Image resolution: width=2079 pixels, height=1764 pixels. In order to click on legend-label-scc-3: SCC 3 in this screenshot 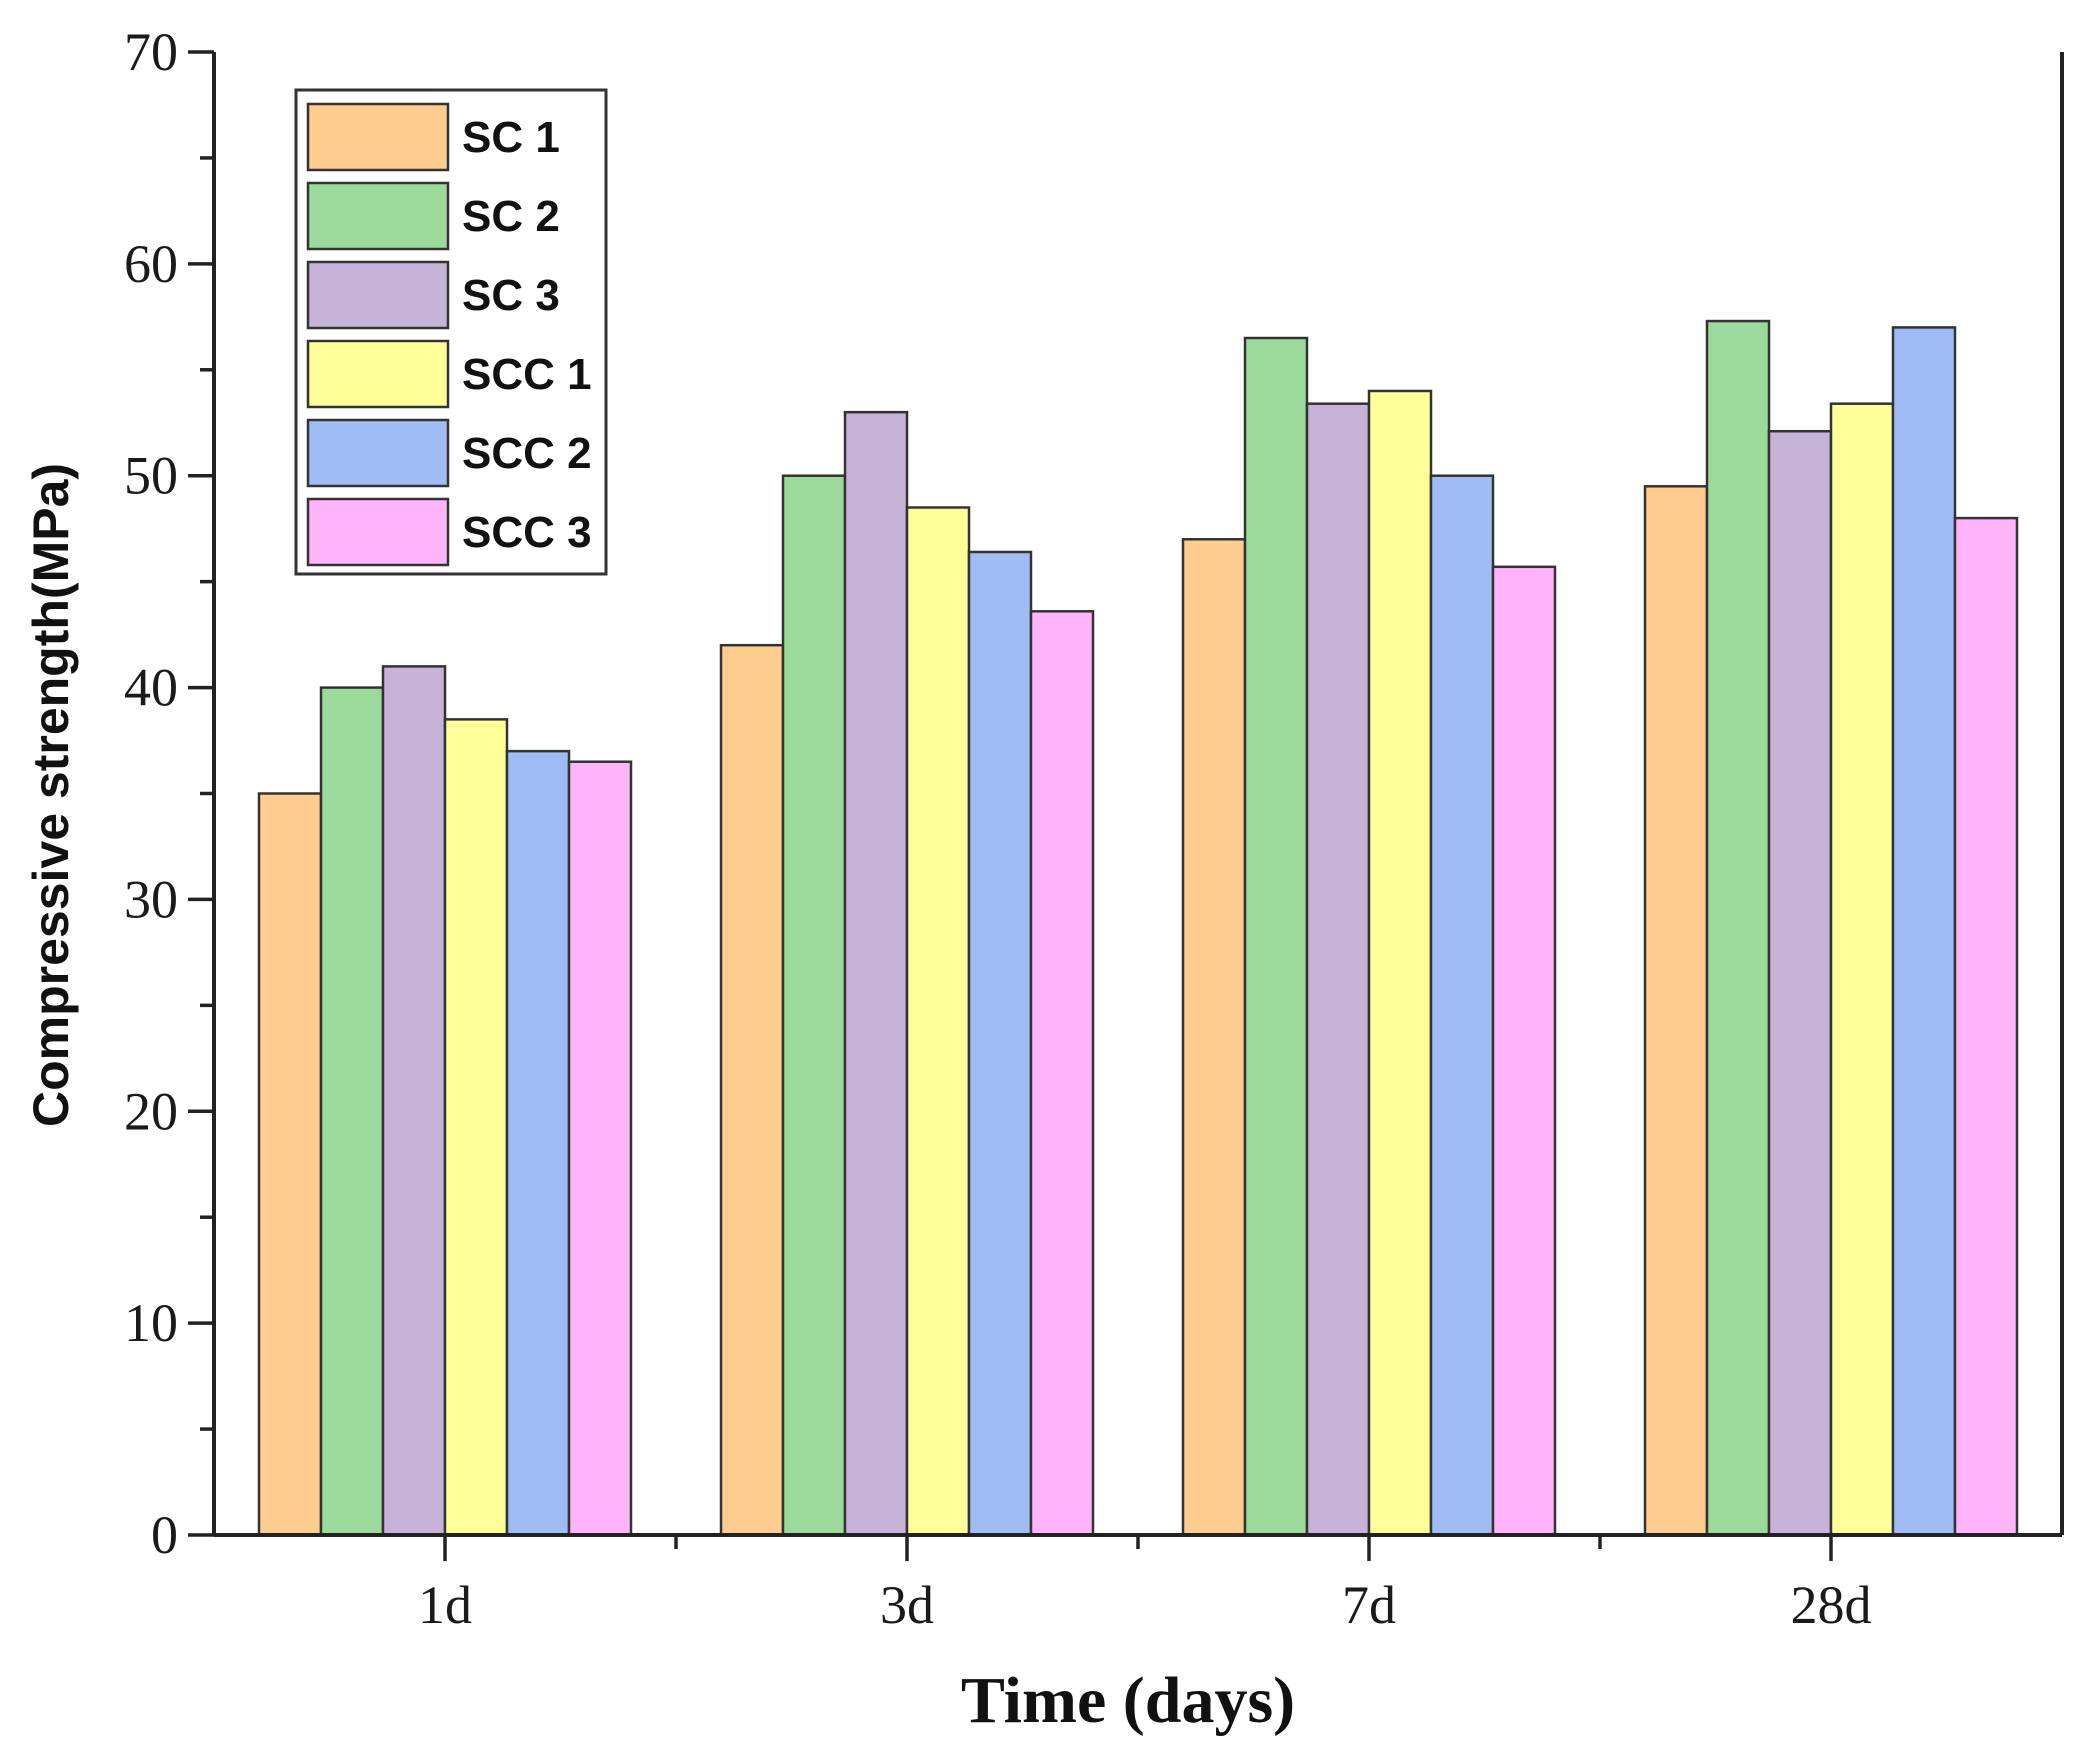, I will do `click(527, 532)`.